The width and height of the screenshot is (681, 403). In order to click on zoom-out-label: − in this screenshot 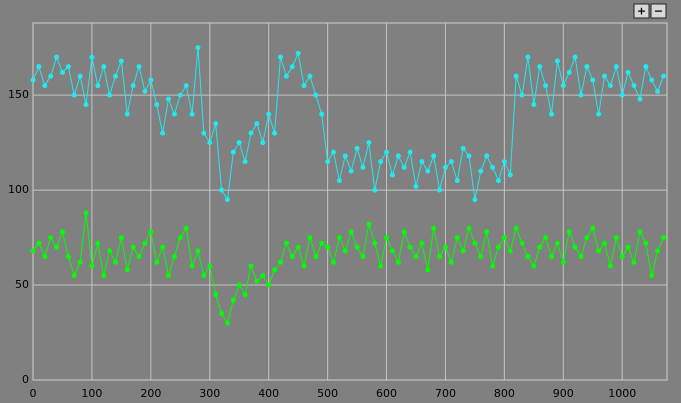, I will do `click(658, 11)`.